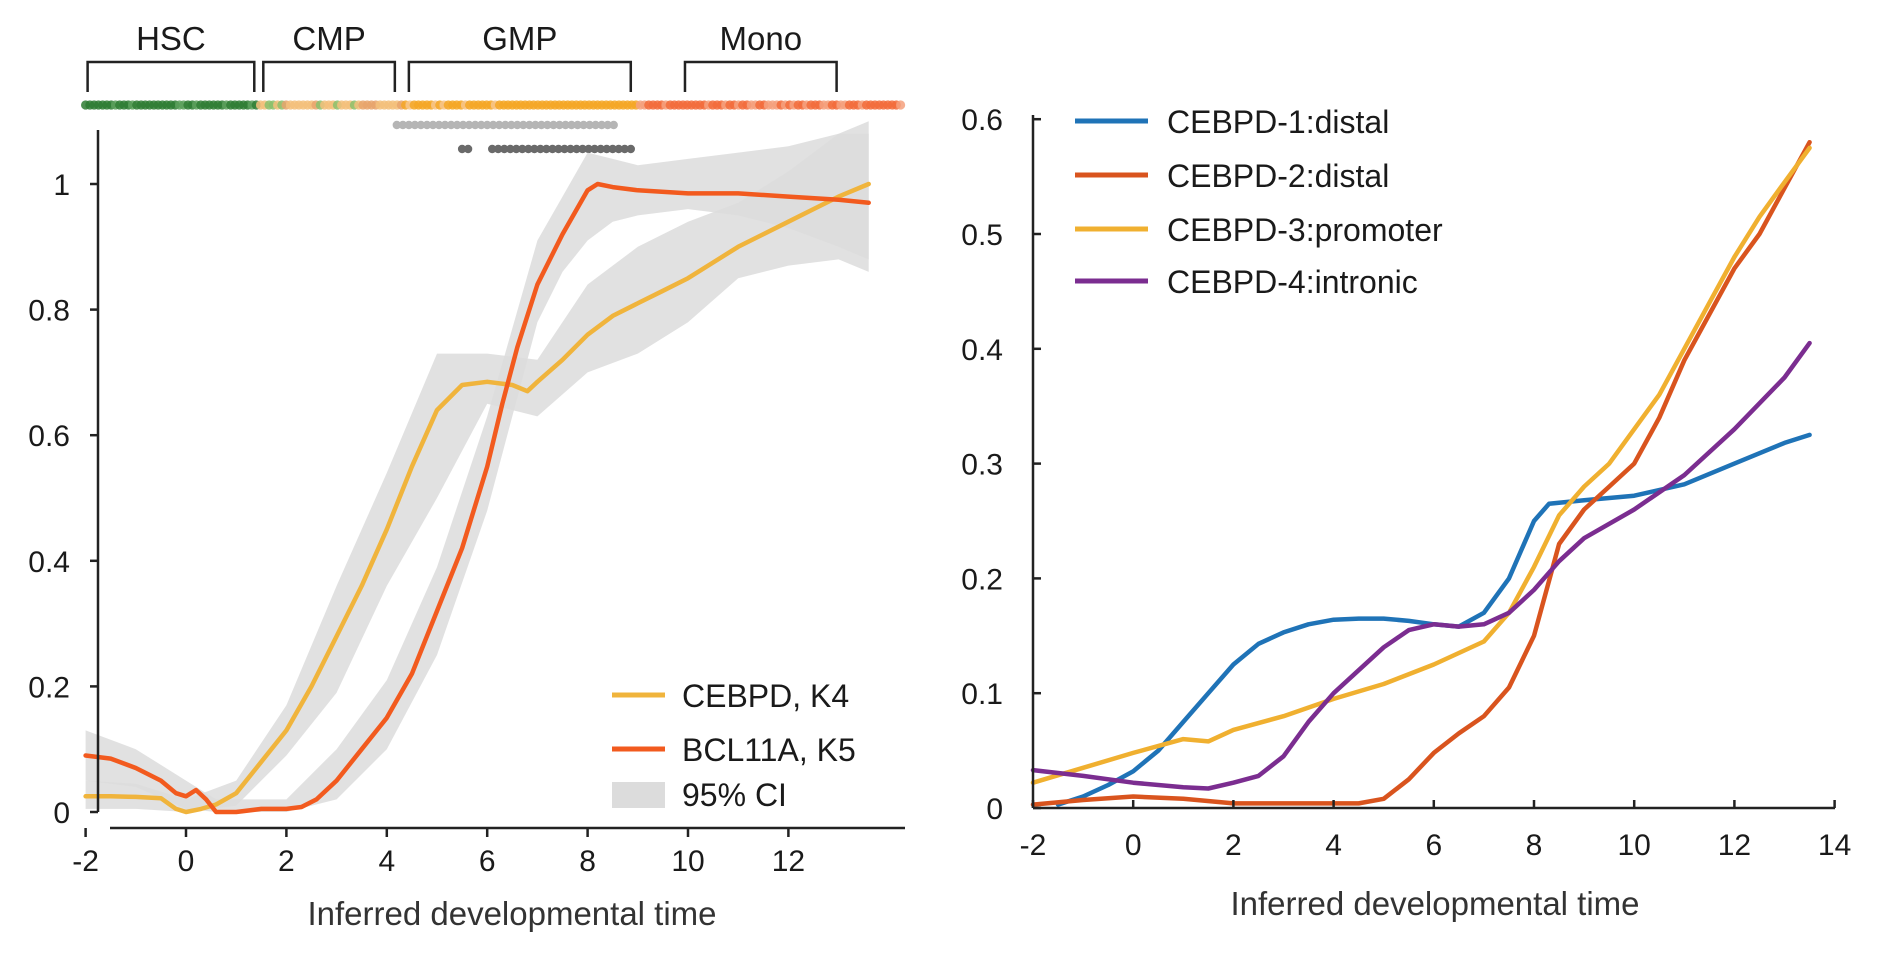  Describe the element at coordinates (1278, 176) in the screenshot. I see `legend-label-cebpd-2: CEBPD-2:distal` at that location.